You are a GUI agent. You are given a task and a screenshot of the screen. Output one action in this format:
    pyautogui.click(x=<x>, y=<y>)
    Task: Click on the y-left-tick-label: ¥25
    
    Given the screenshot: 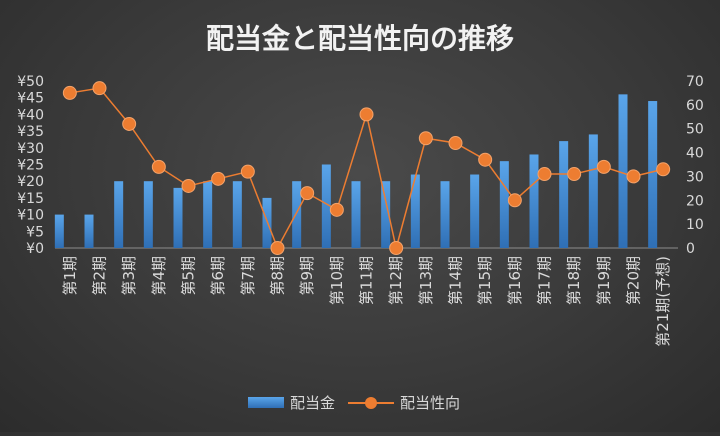 What is the action you would take?
    pyautogui.click(x=30, y=166)
    